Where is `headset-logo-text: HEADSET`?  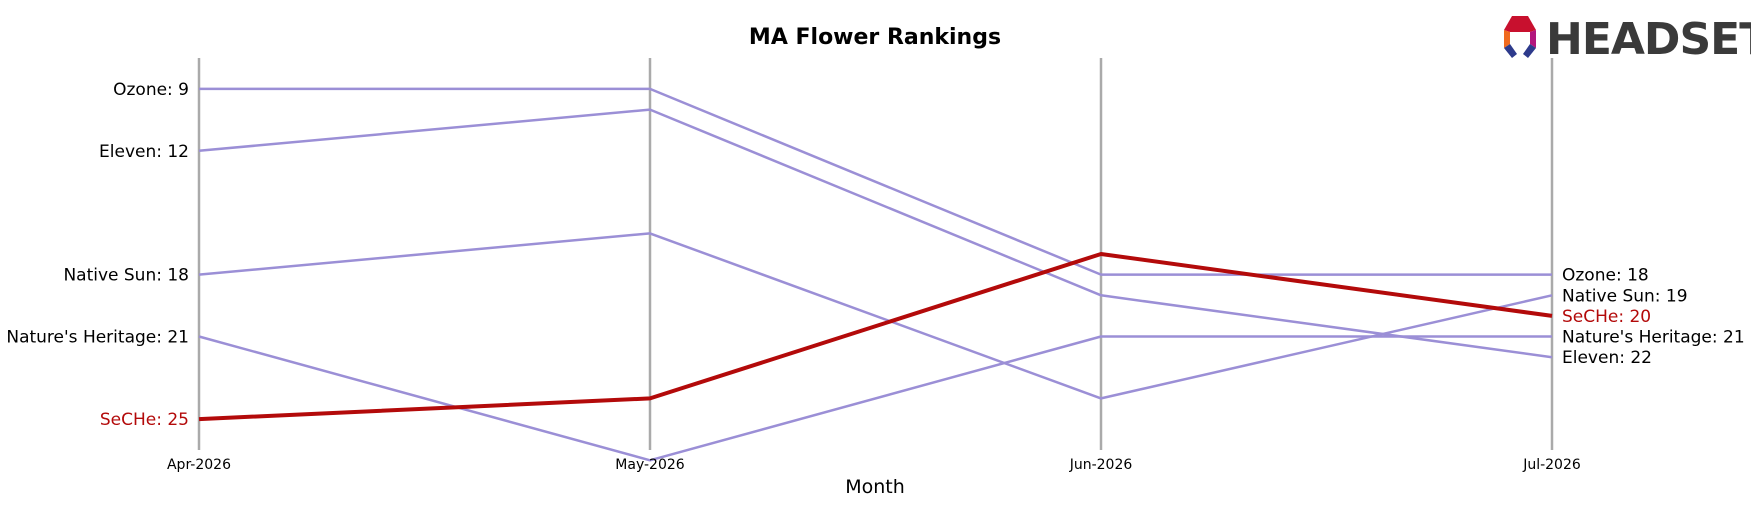
headset-logo-text: HEADSET is located at coordinates (1648, 39).